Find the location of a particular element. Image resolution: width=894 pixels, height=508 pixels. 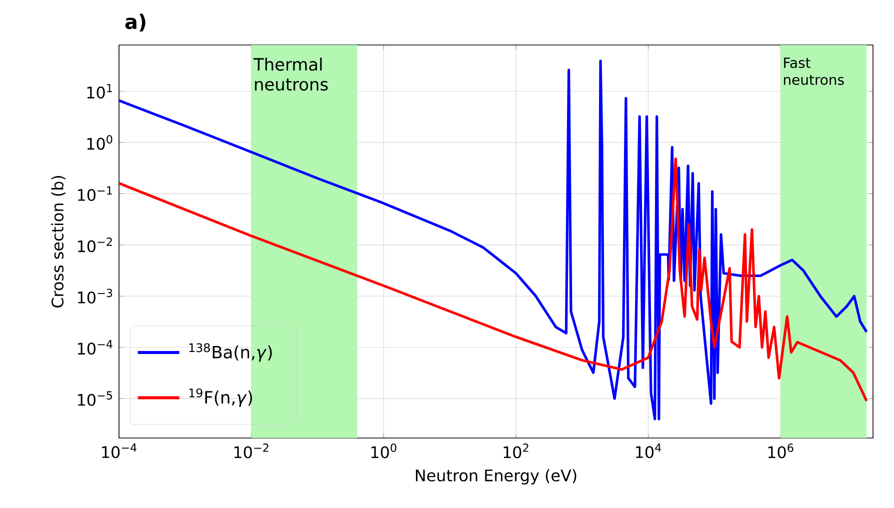

band-label: Thermal neutrons is located at coordinates (290, 74).